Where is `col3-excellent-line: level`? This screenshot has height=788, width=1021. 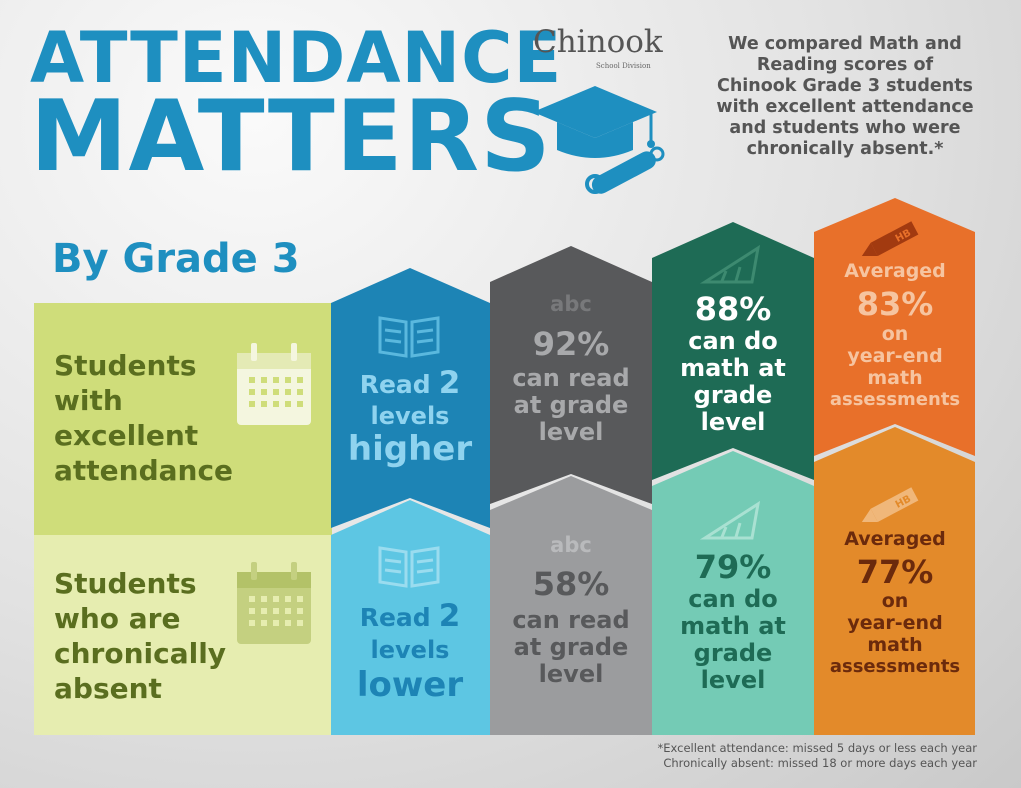
col3-excellent-line: level is located at coordinates (733, 422).